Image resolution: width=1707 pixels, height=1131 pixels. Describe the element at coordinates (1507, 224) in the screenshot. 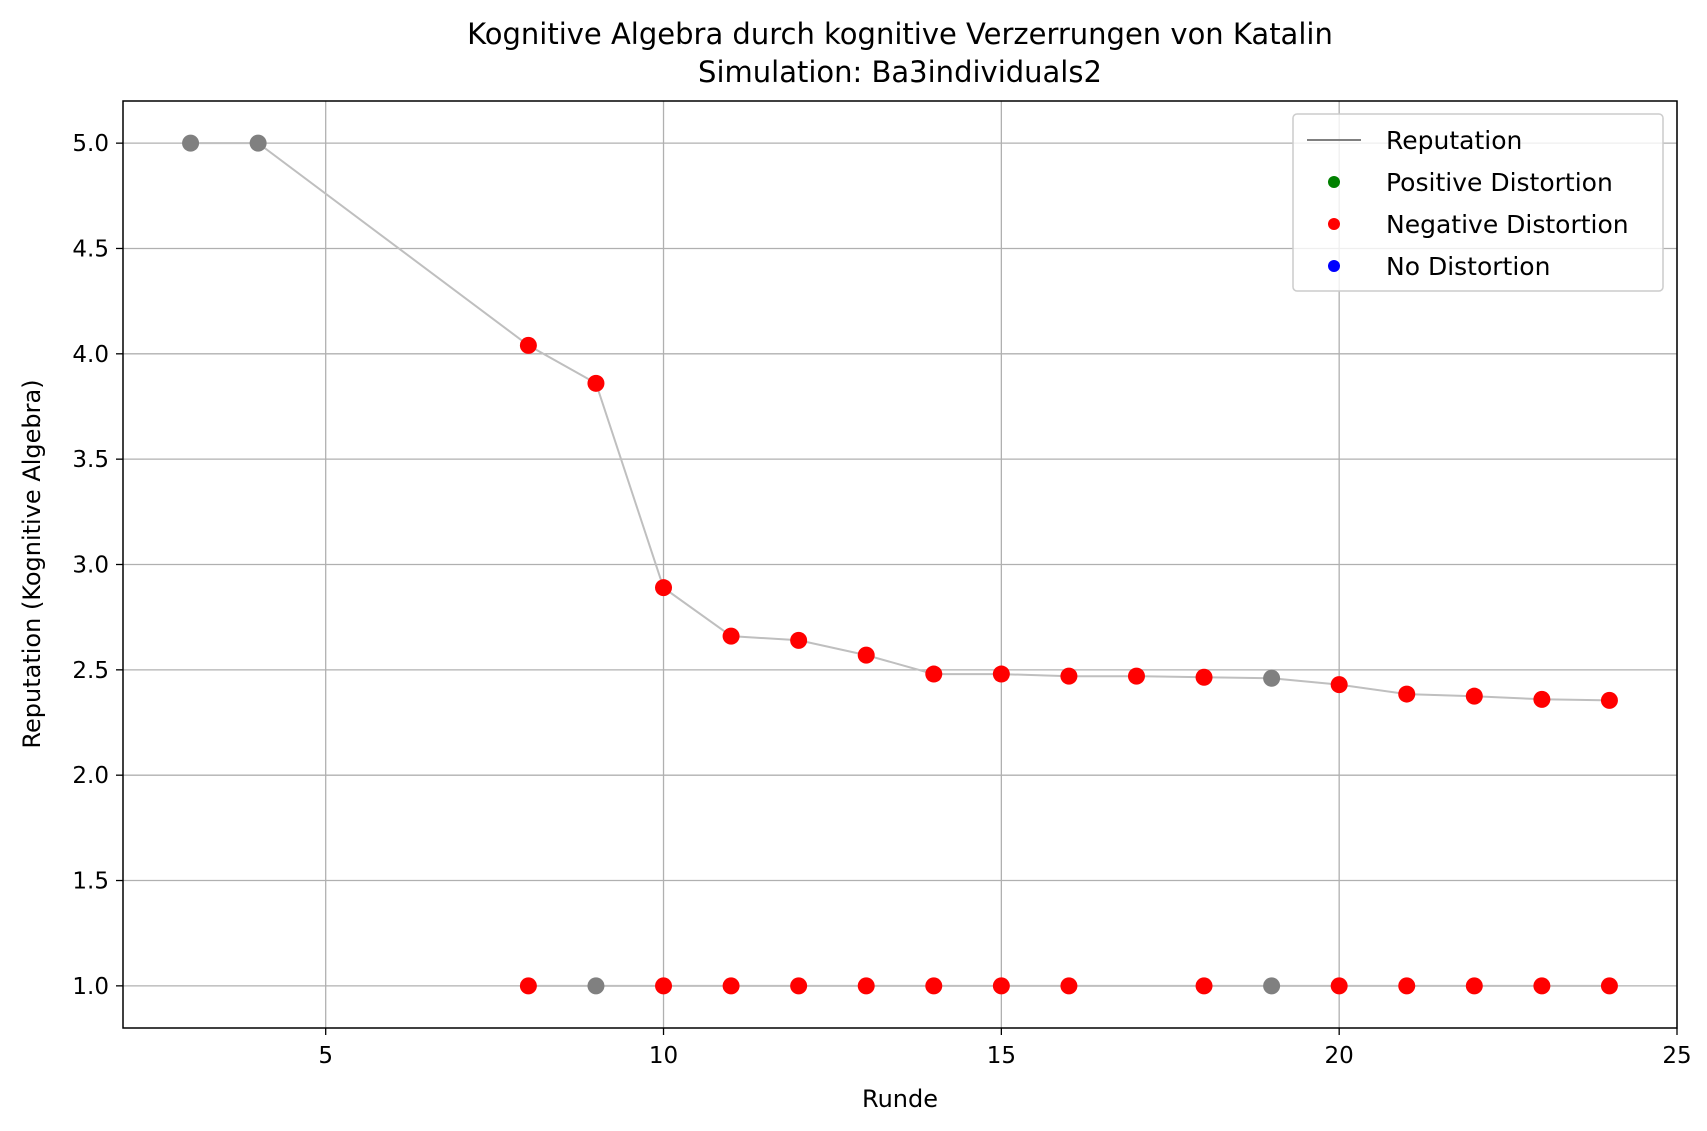

I see `legend-label: Negative Distortion` at that location.